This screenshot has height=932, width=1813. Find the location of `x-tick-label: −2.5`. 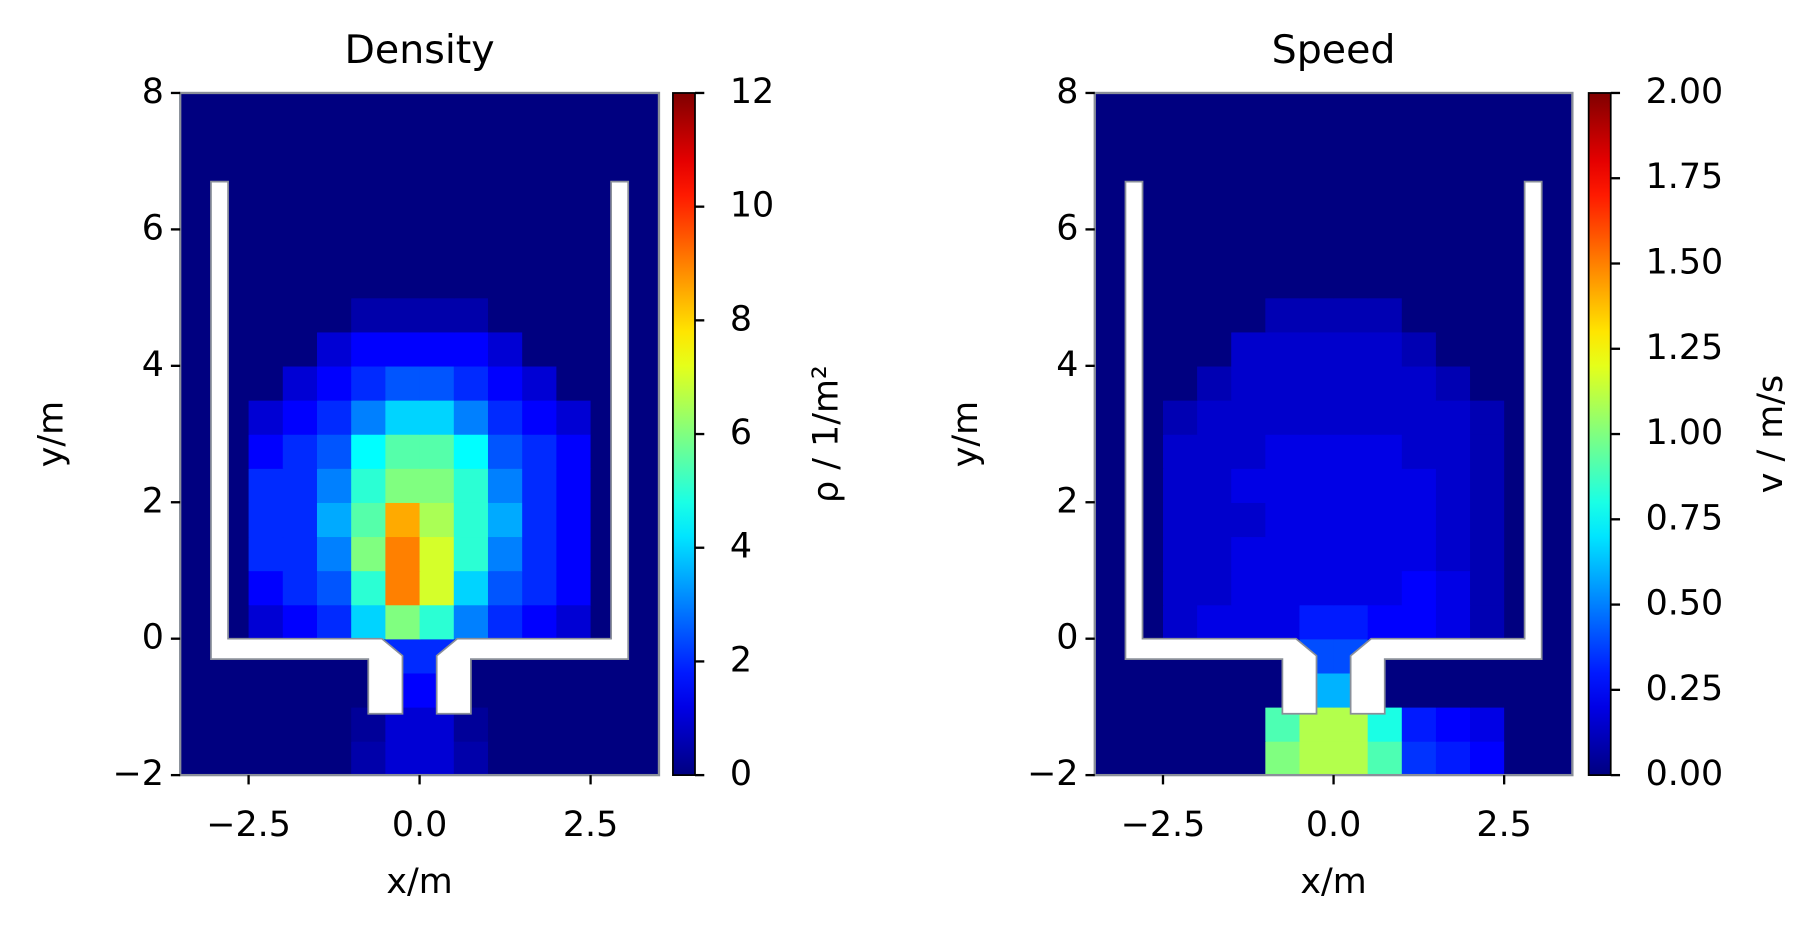

x-tick-label: −2.5 is located at coordinates (1163, 825).